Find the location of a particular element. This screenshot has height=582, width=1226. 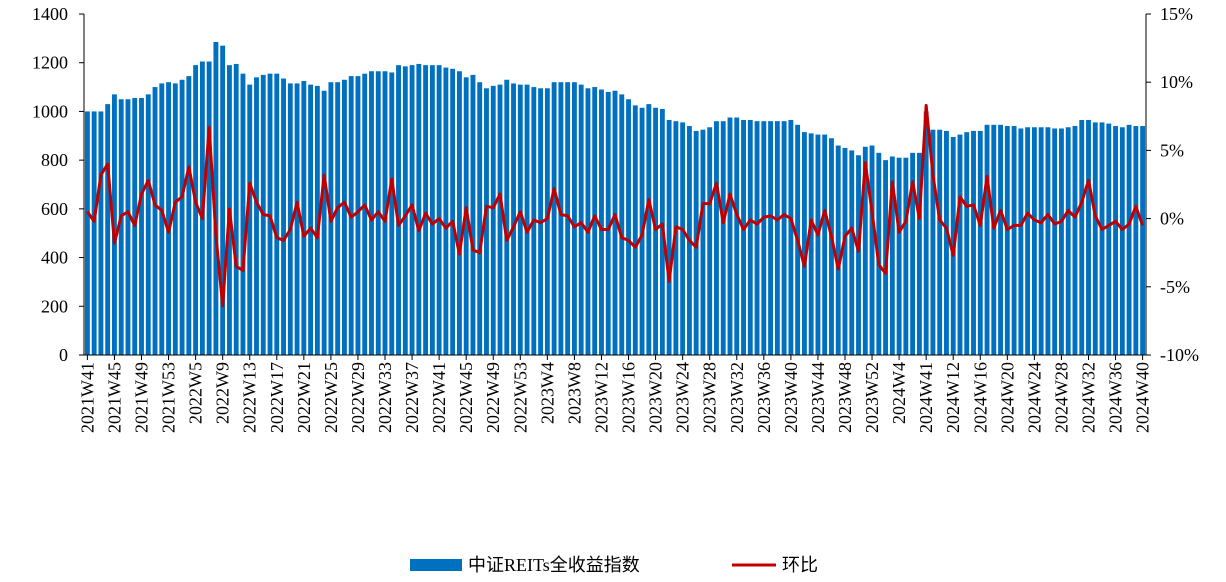

x-tick-label: 2022W29 is located at coordinates (358, 397).